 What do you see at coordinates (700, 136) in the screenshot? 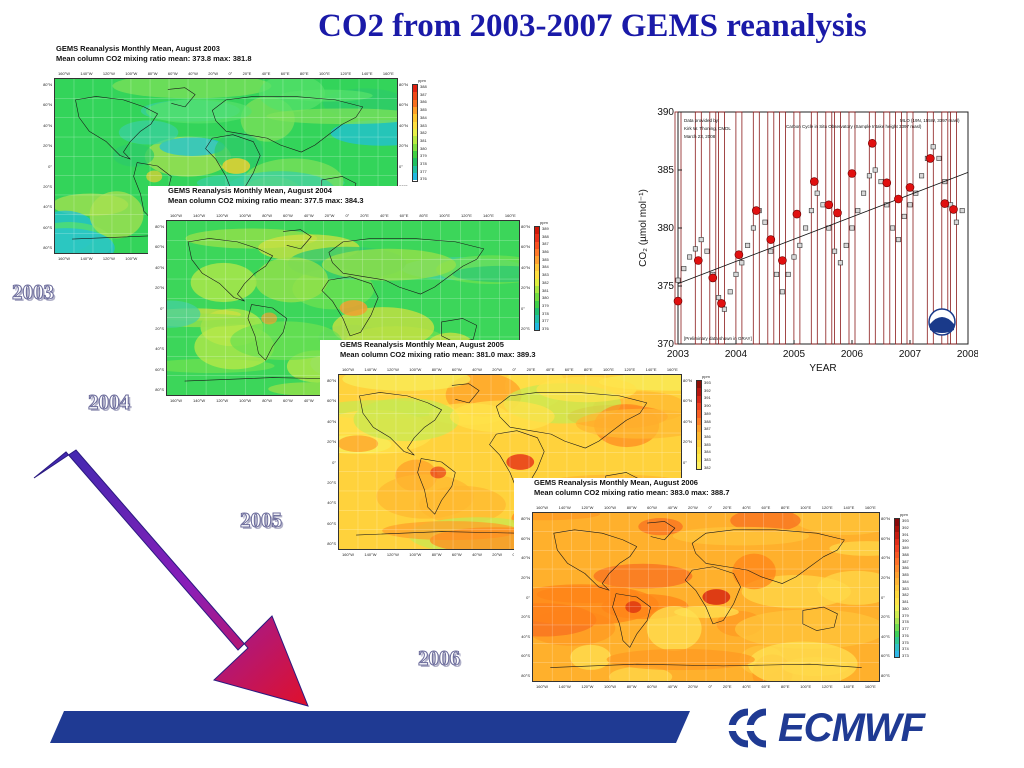
I see `annotation-date: March 23, 2008` at bounding box center [700, 136].